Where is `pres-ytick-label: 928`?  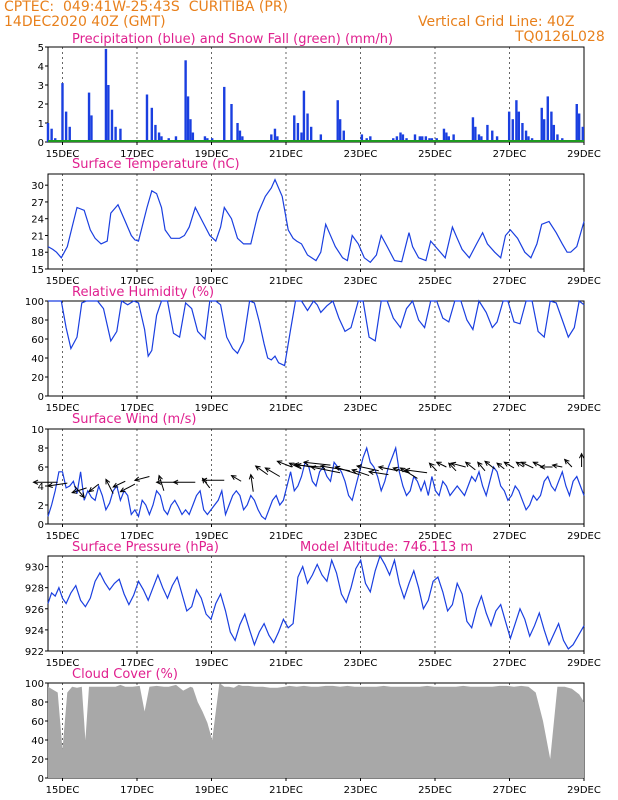 pres-ytick-label: 928 is located at coordinates (34, 589).